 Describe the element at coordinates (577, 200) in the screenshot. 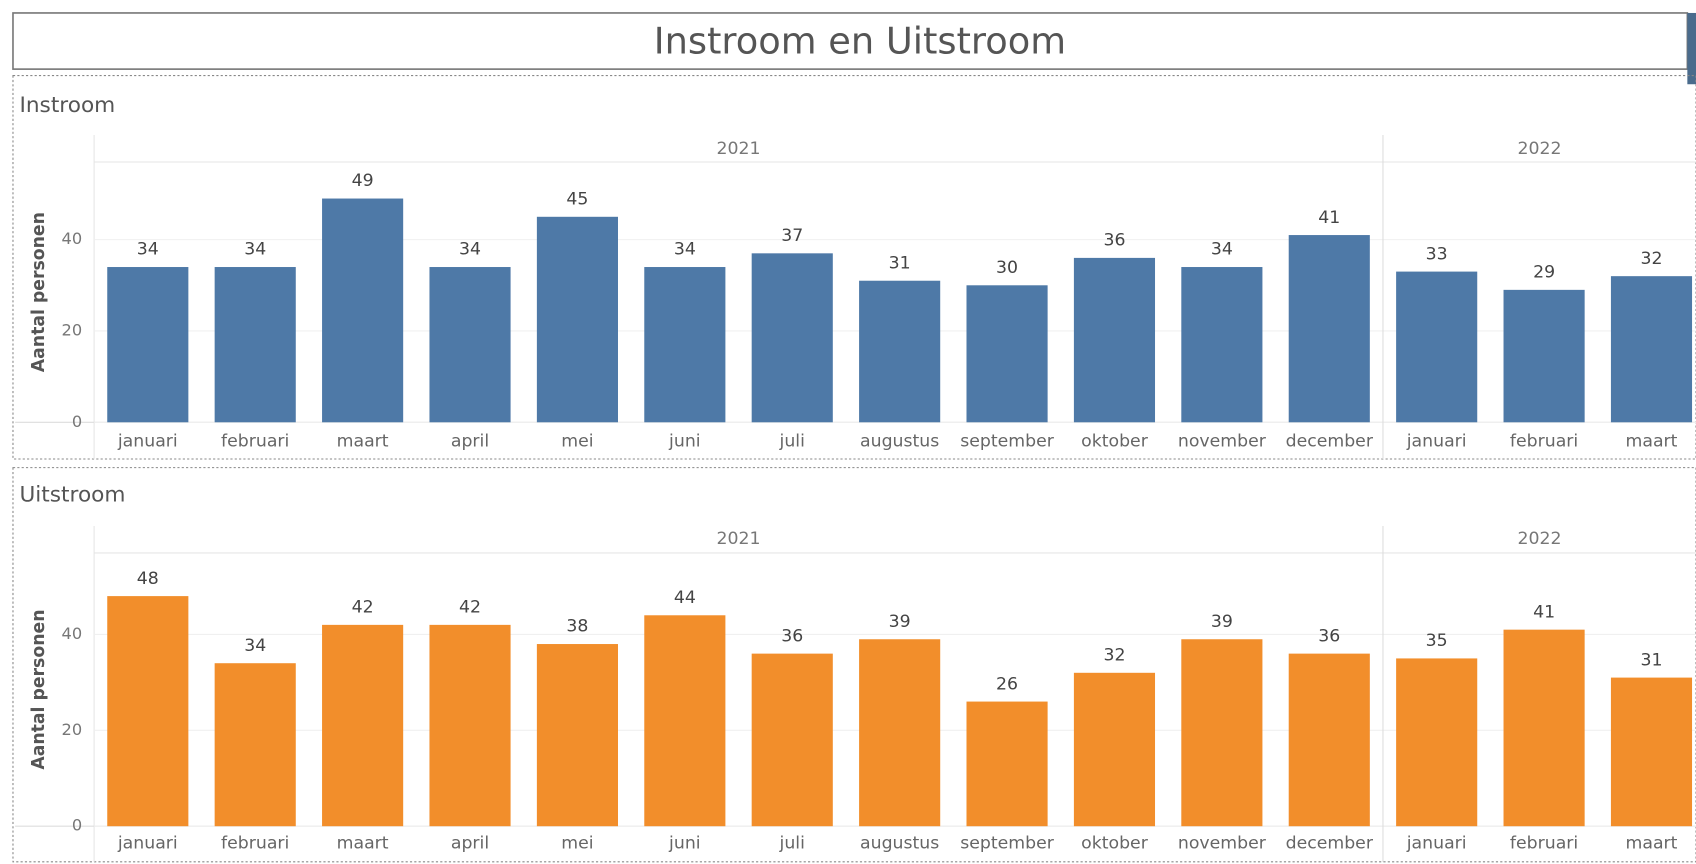

I see `value-label: 45` at that location.